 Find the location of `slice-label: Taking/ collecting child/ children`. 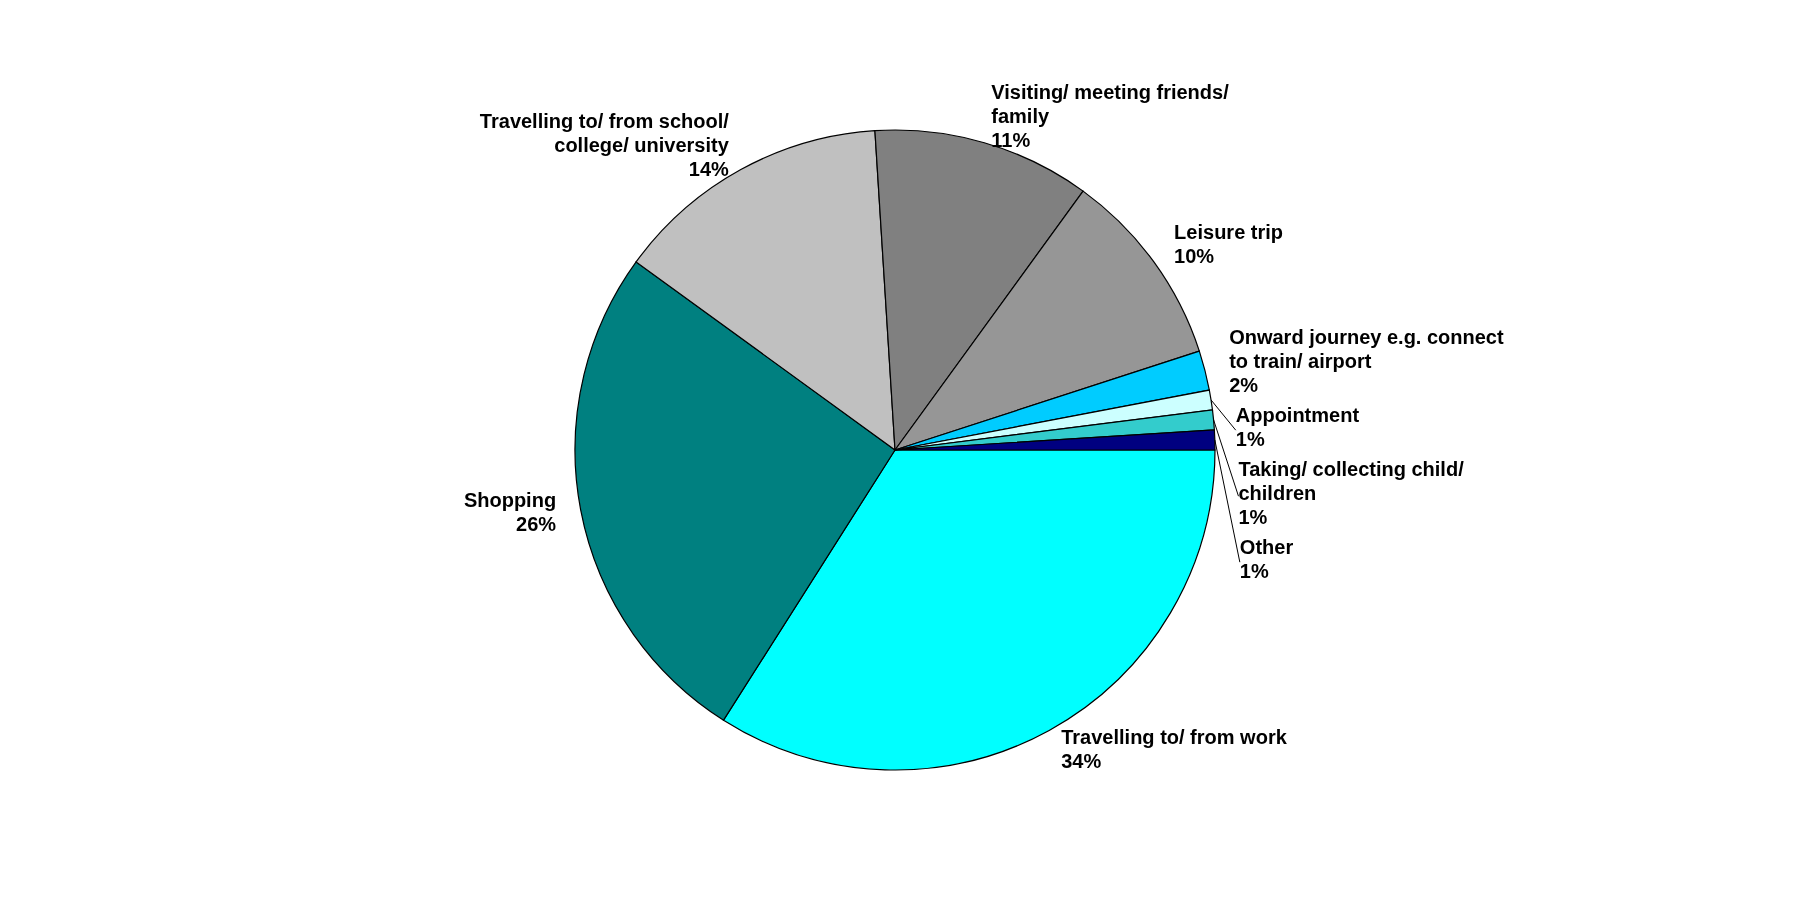

slice-label: Taking/ collecting child/ children is located at coordinates (1351, 481).